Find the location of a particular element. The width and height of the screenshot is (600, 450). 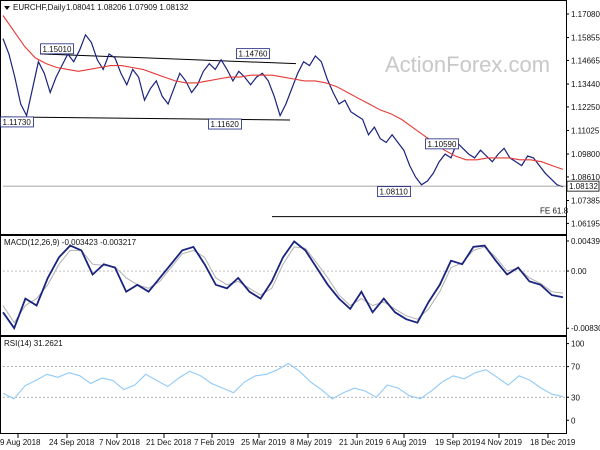

x-tick-label: 21 Jun 2019 is located at coordinates (361, 442).